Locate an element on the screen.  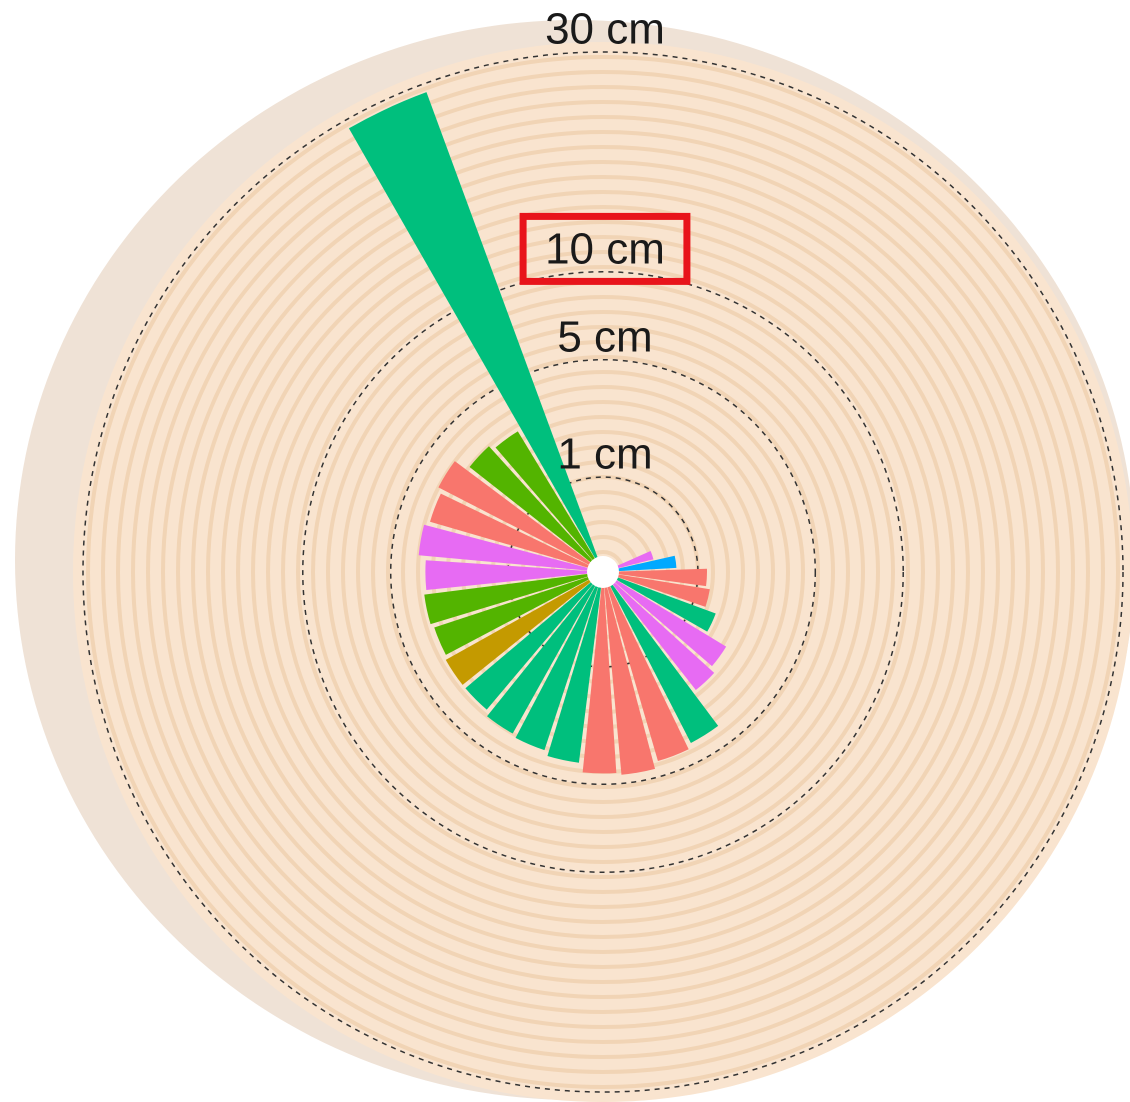
center-dot is located at coordinates (603, 572).